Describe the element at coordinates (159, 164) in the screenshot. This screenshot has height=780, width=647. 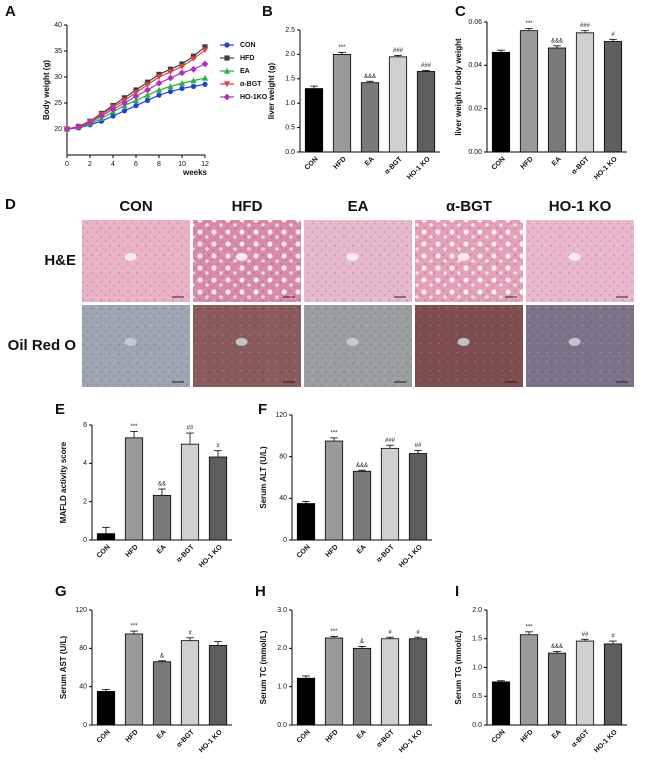
I see `x-tick-label: 8` at that location.